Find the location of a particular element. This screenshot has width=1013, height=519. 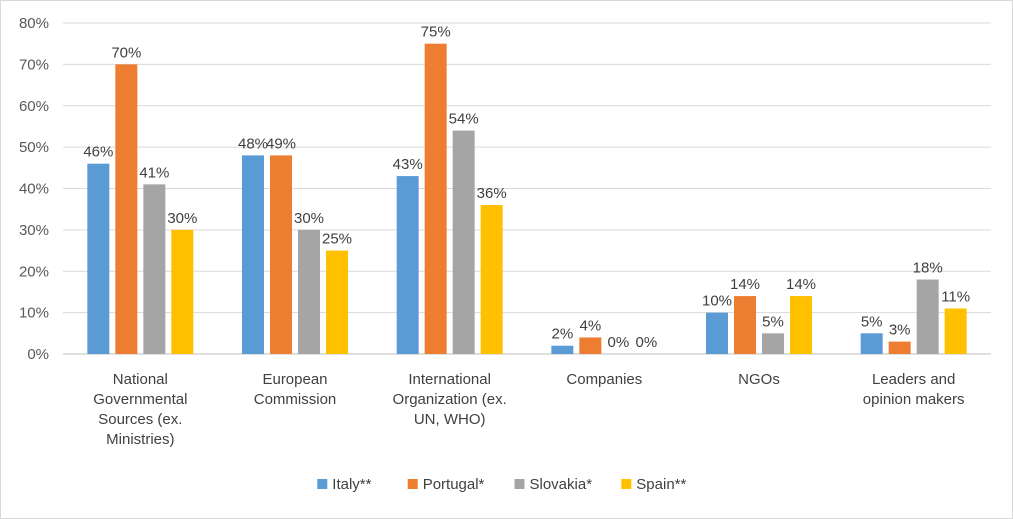

data-label: 2% is located at coordinates (562, 334).